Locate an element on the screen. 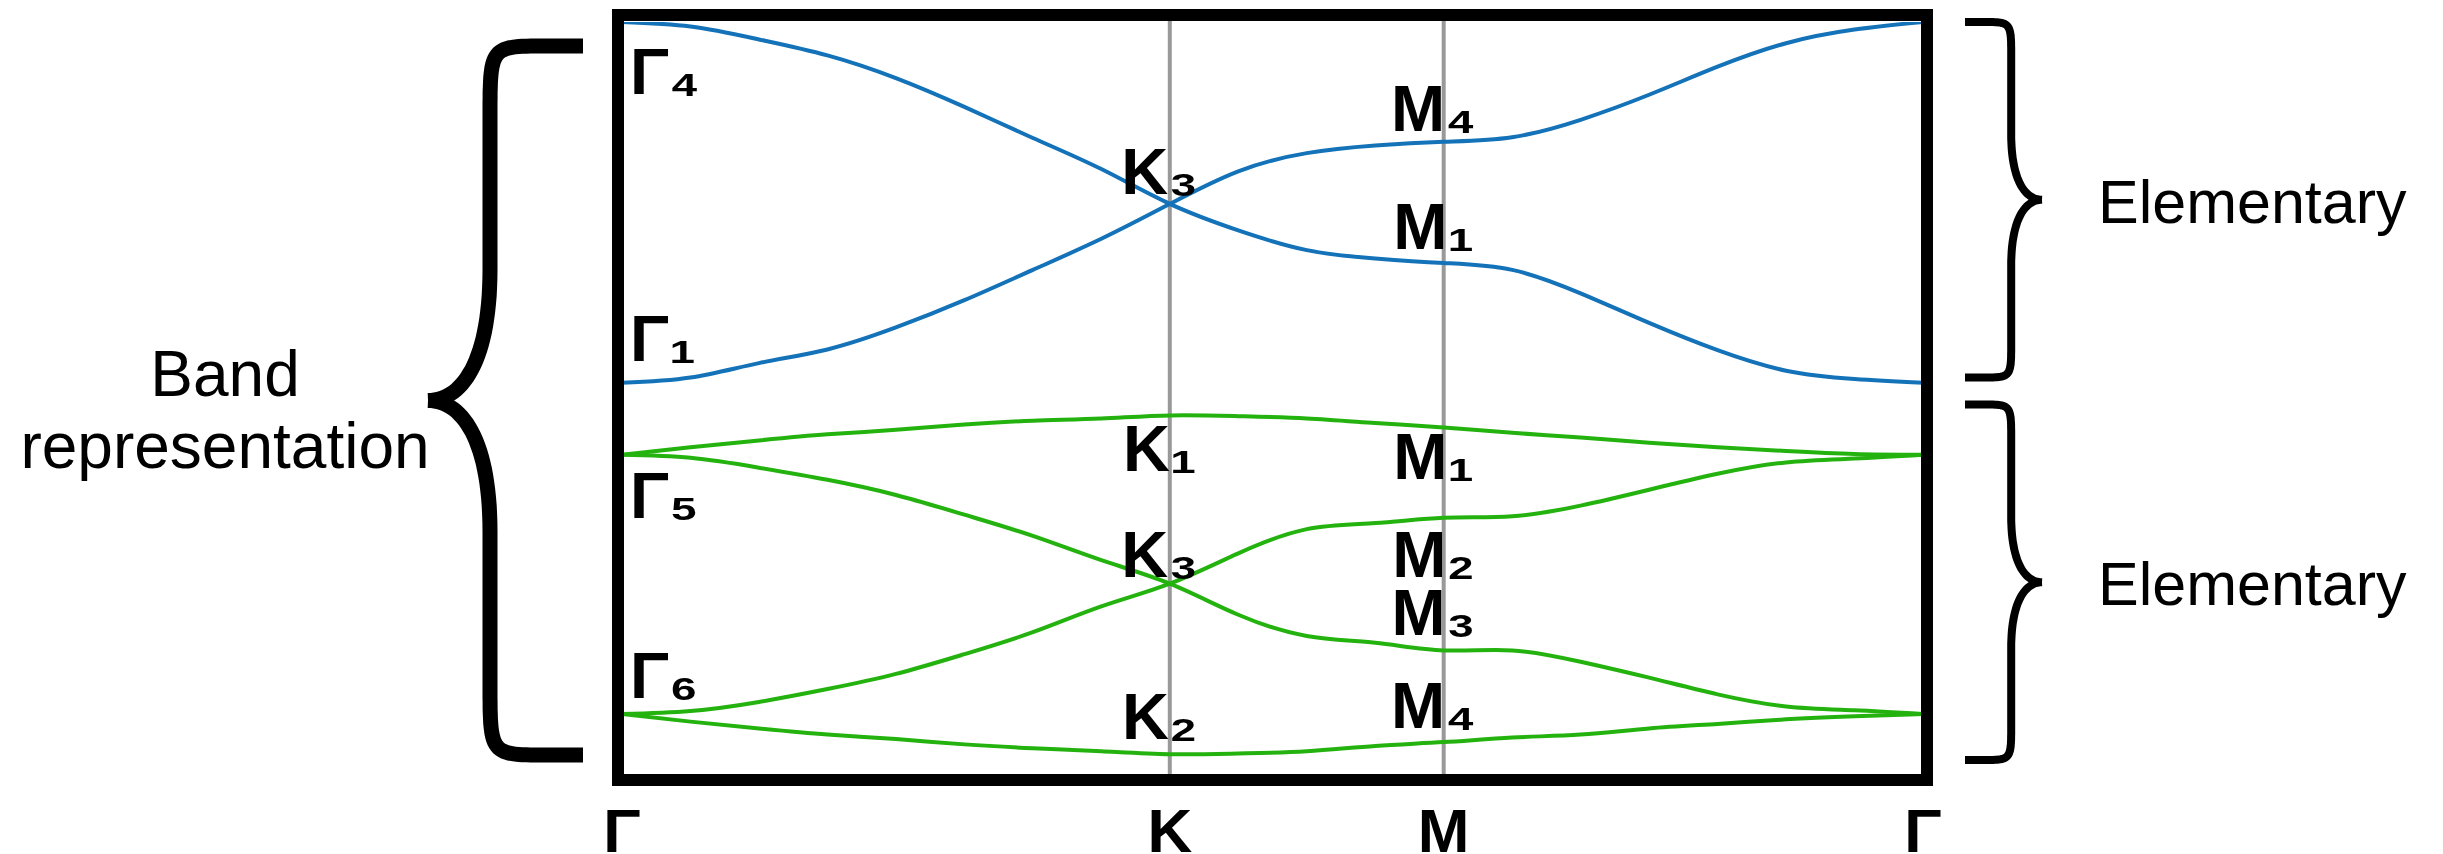  x-tick-label: K is located at coordinates (1170, 825).